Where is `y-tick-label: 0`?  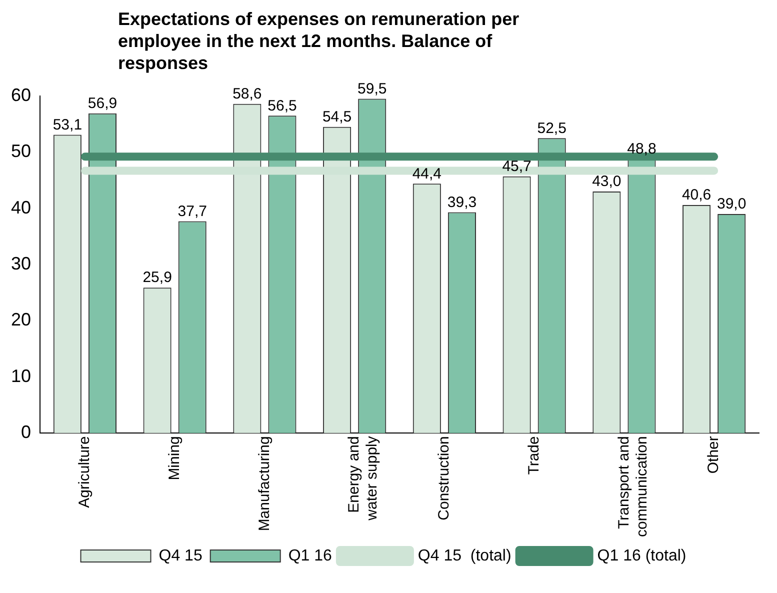 y-tick-label: 0 is located at coordinates (26, 432).